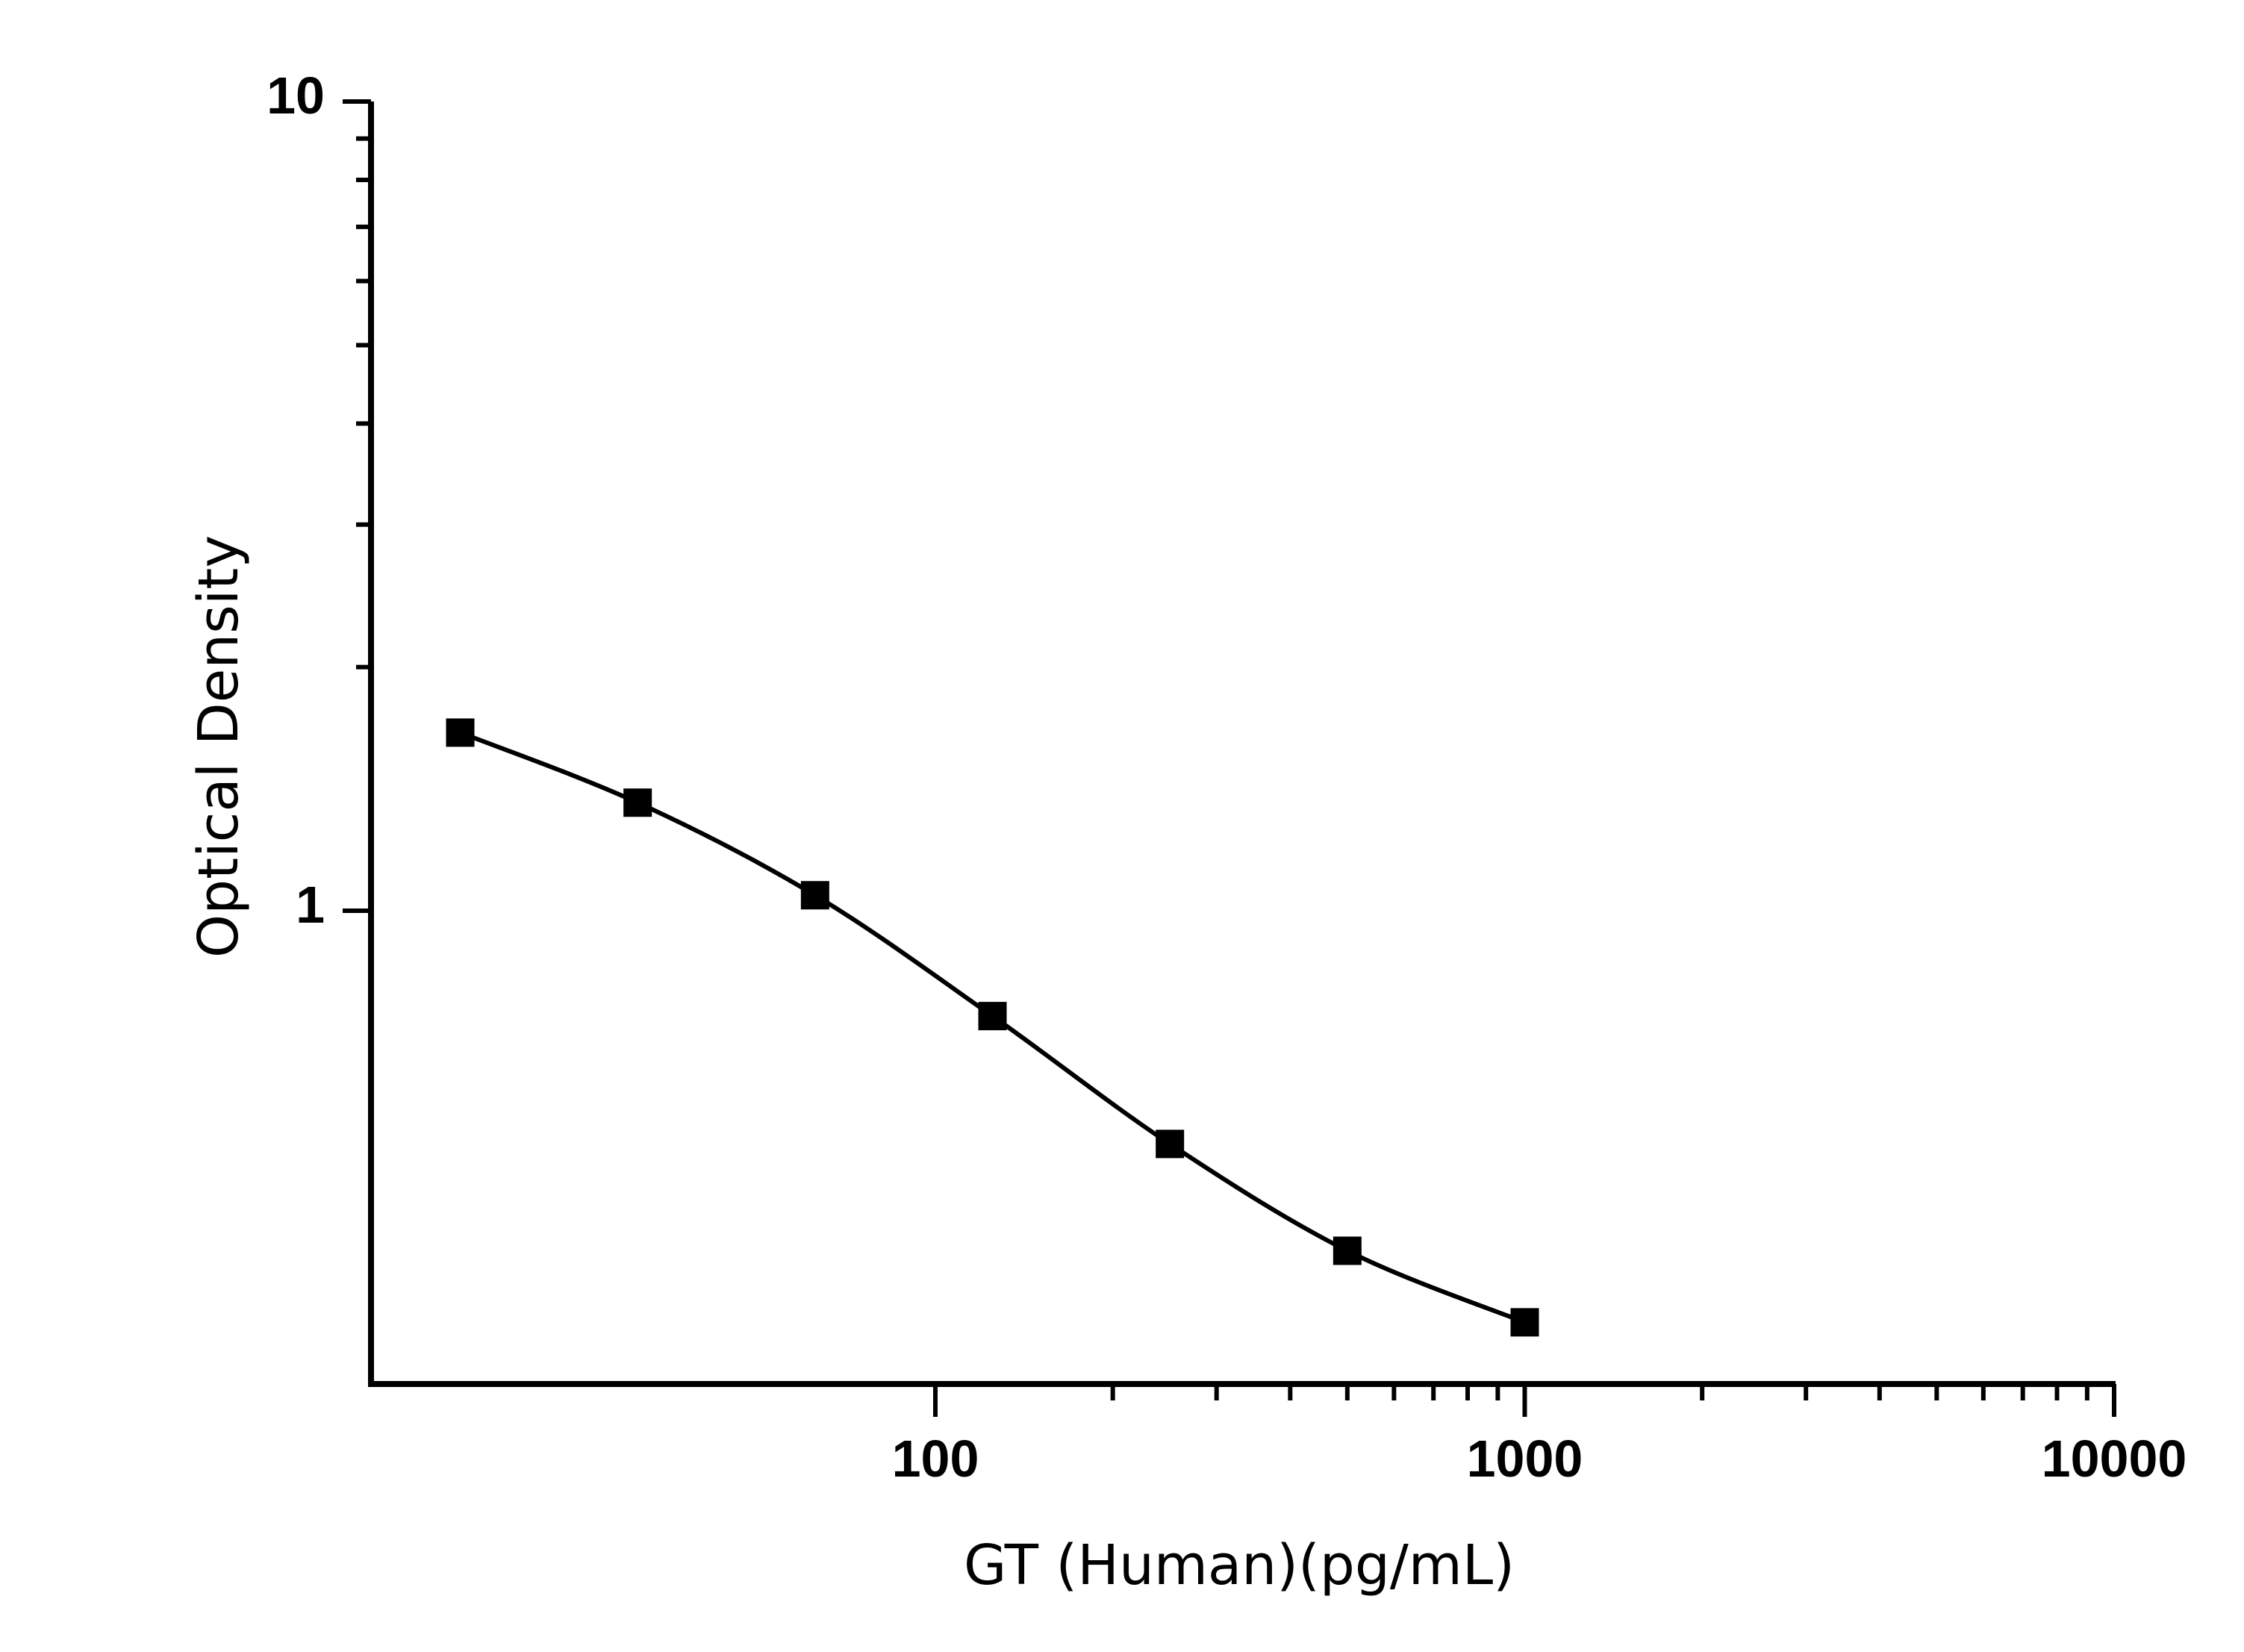  Describe the element at coordinates (2114, 1459) in the screenshot. I see `x-tick-label: 10000` at that location.